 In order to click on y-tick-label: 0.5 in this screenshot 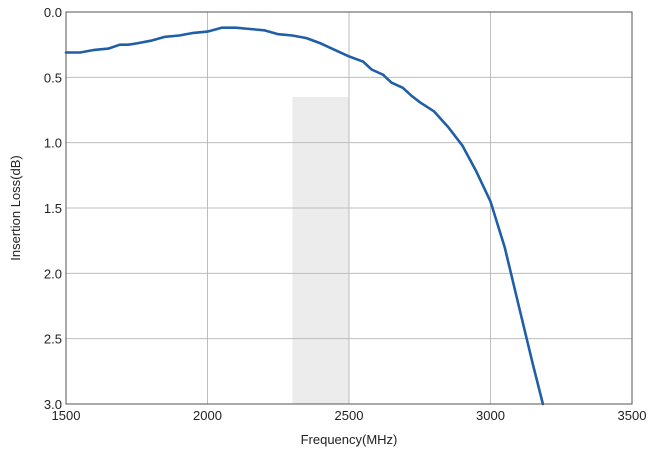, I will do `click(53, 77)`.